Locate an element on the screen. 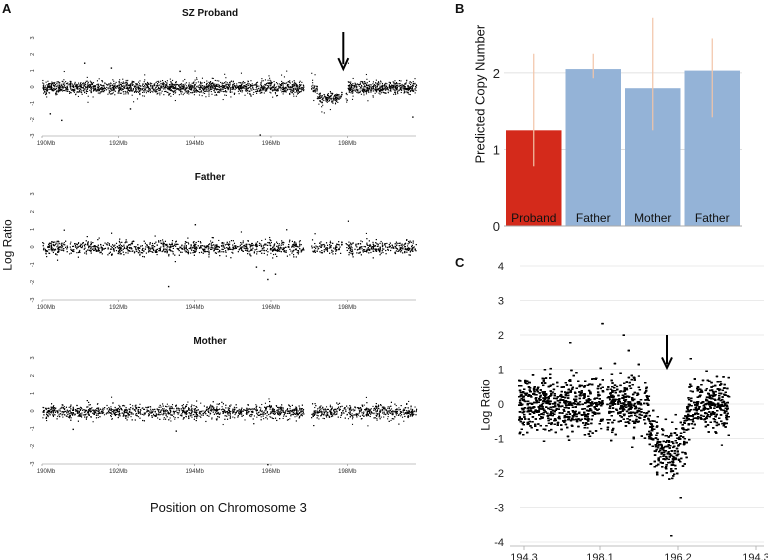 The width and height of the screenshot is (768, 560). panel-label-c: C is located at coordinates (460, 262).